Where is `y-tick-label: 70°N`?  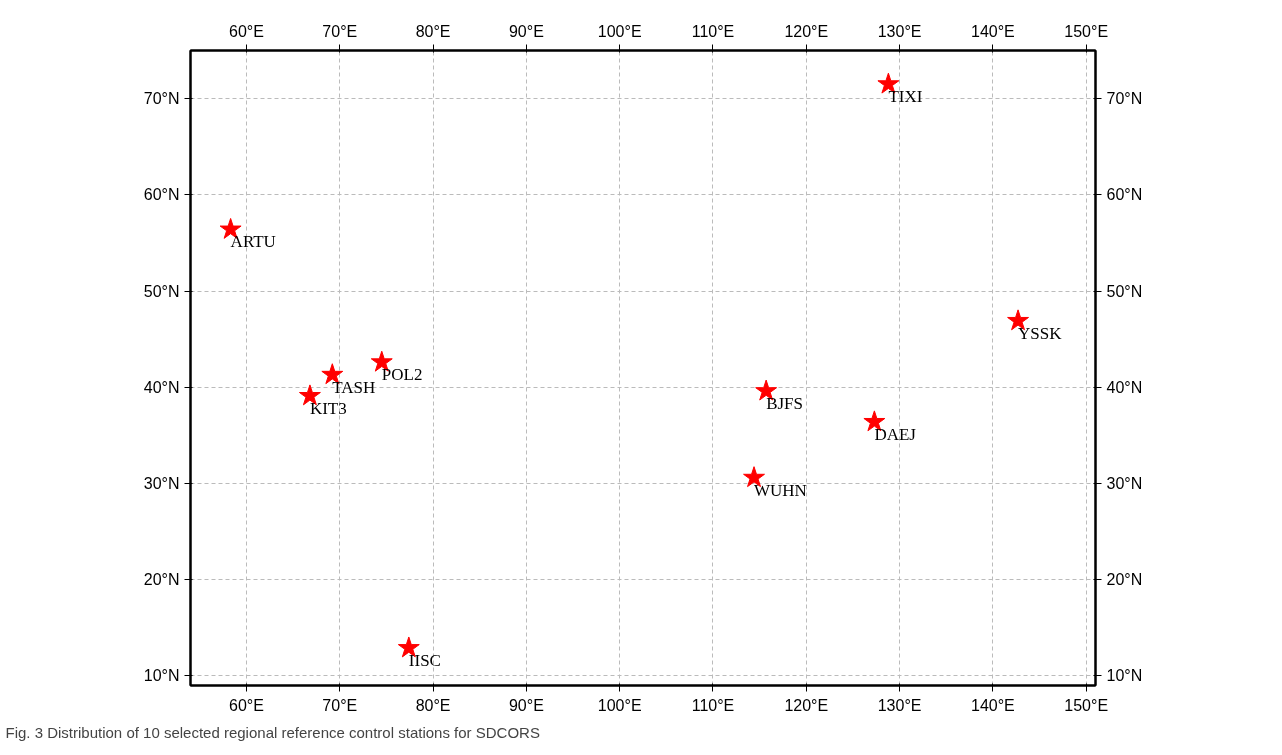 y-tick-label: 70°N is located at coordinates (161, 99).